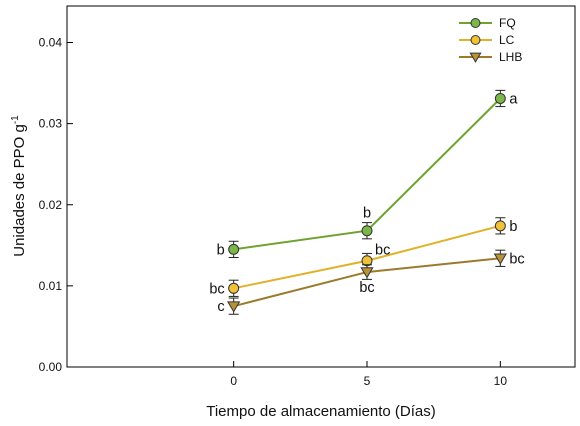  I want to click on x-tick-label: 10, so click(501, 381).